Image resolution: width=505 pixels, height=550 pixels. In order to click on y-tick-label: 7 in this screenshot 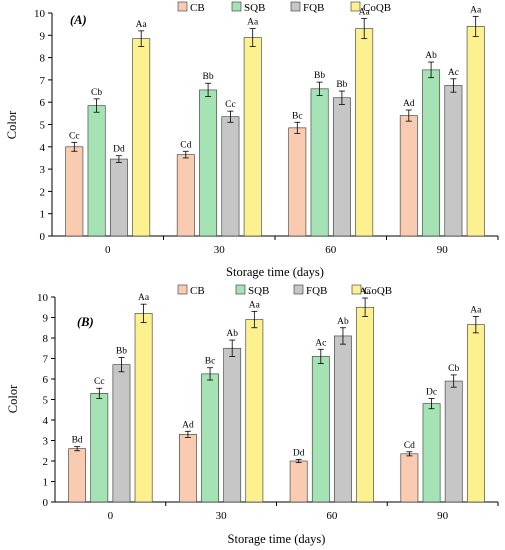, I will do `click(43, 81)`.